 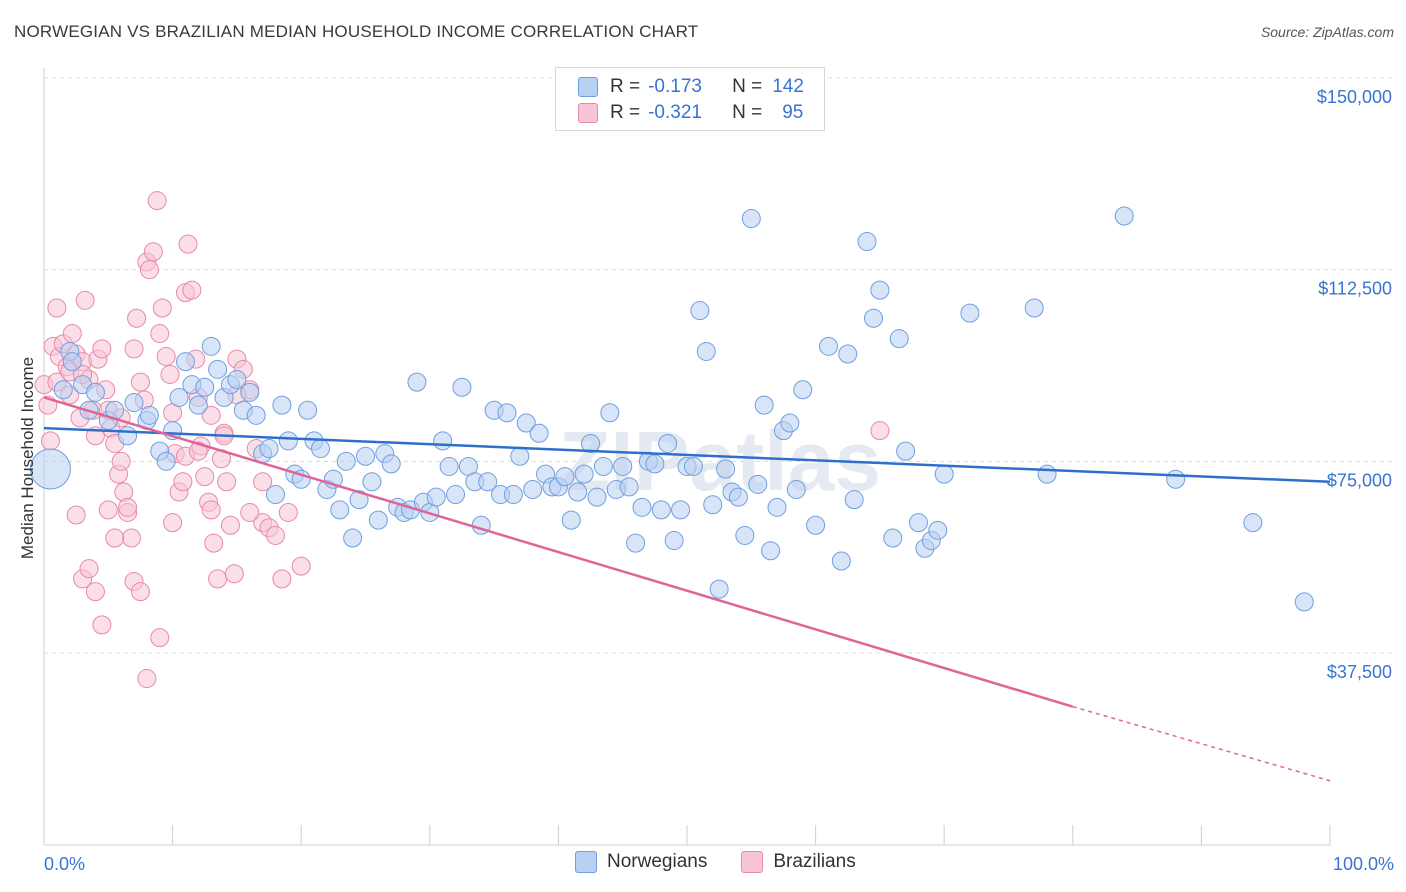 What do you see at coordinates (586, 862) in the screenshot?
I see `legend-swatch-blue` at bounding box center [586, 862].